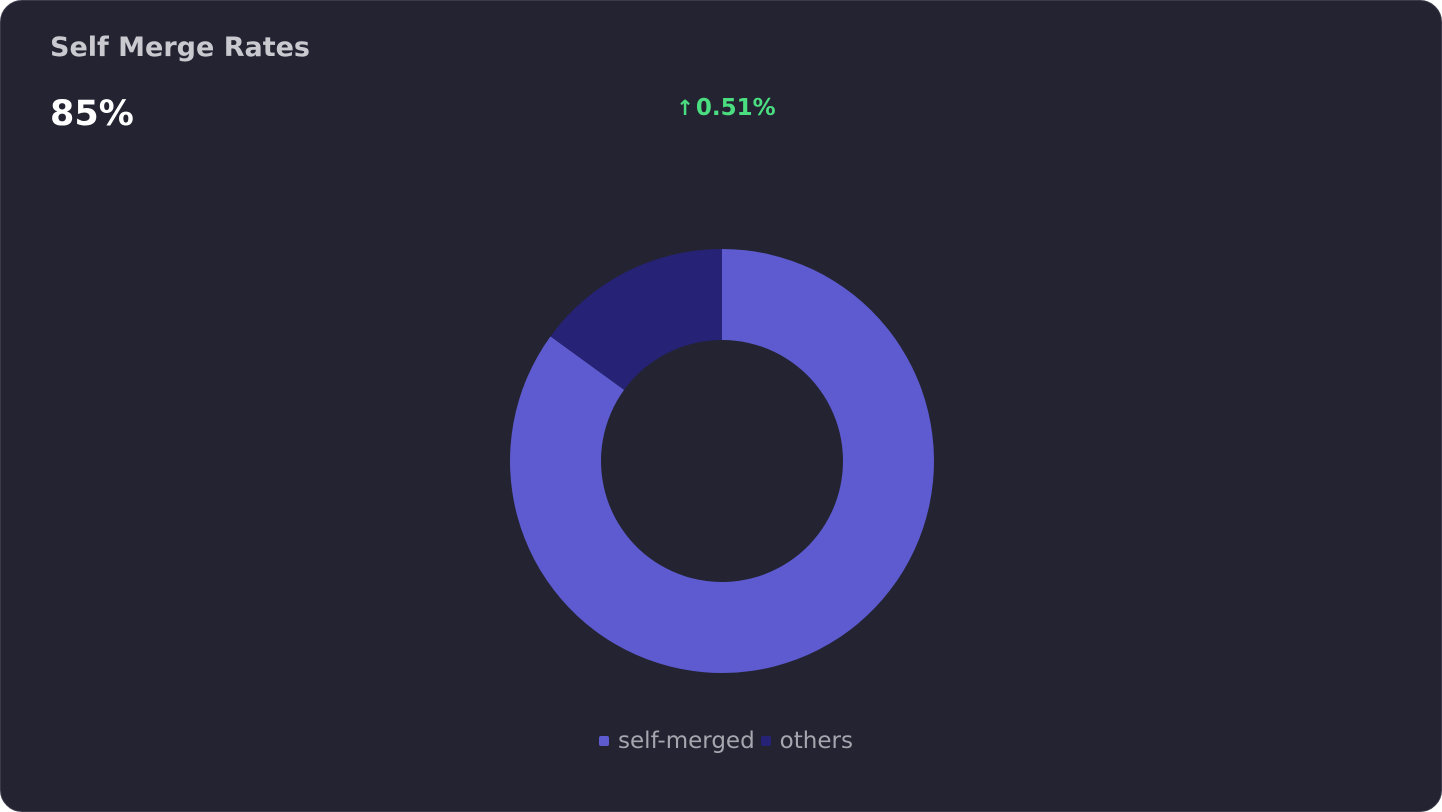  Describe the element at coordinates (816, 741) in the screenshot. I see `legend-label: others` at that location.